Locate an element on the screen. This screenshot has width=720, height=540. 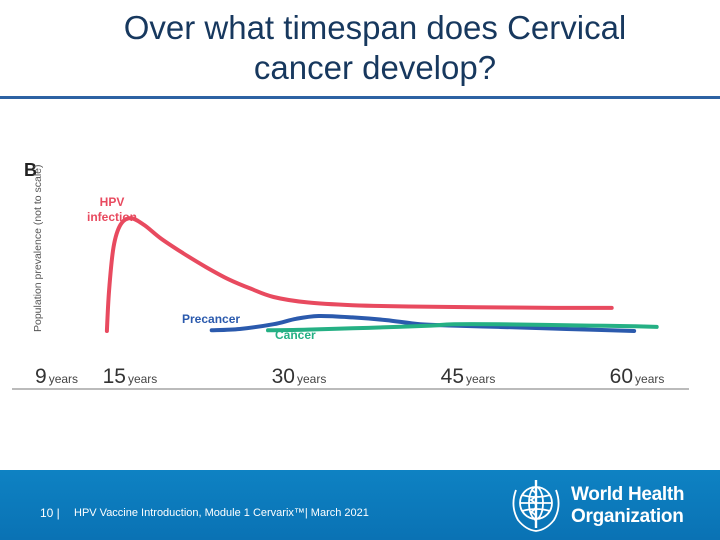
y-axis-label: Population prevalence (not to scale) is located at coordinates (38, 248).